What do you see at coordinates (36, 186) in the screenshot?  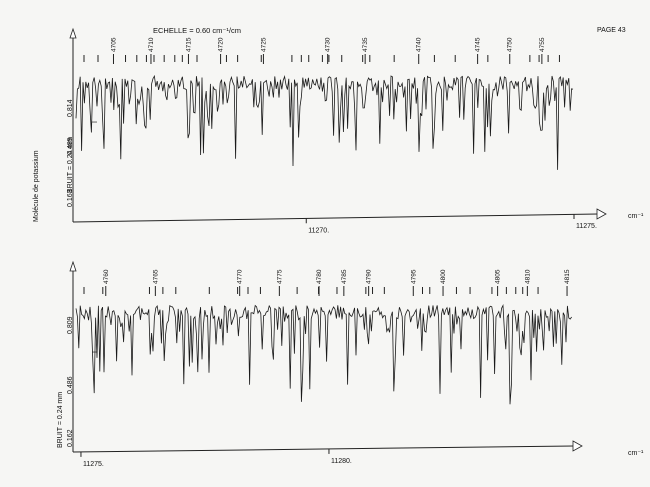 I see `molecule-label: Molécule de potassium` at bounding box center [36, 186].